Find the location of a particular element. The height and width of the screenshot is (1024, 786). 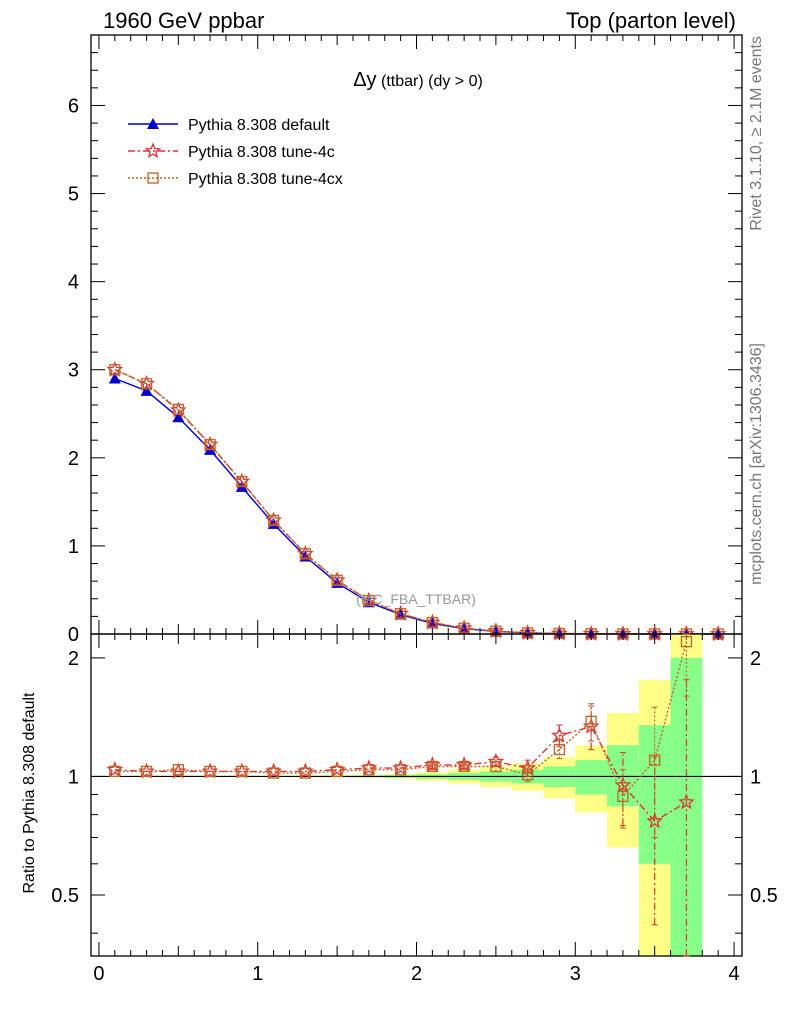

header-left-title: 1960 GeV ppbar is located at coordinates (183, 20).